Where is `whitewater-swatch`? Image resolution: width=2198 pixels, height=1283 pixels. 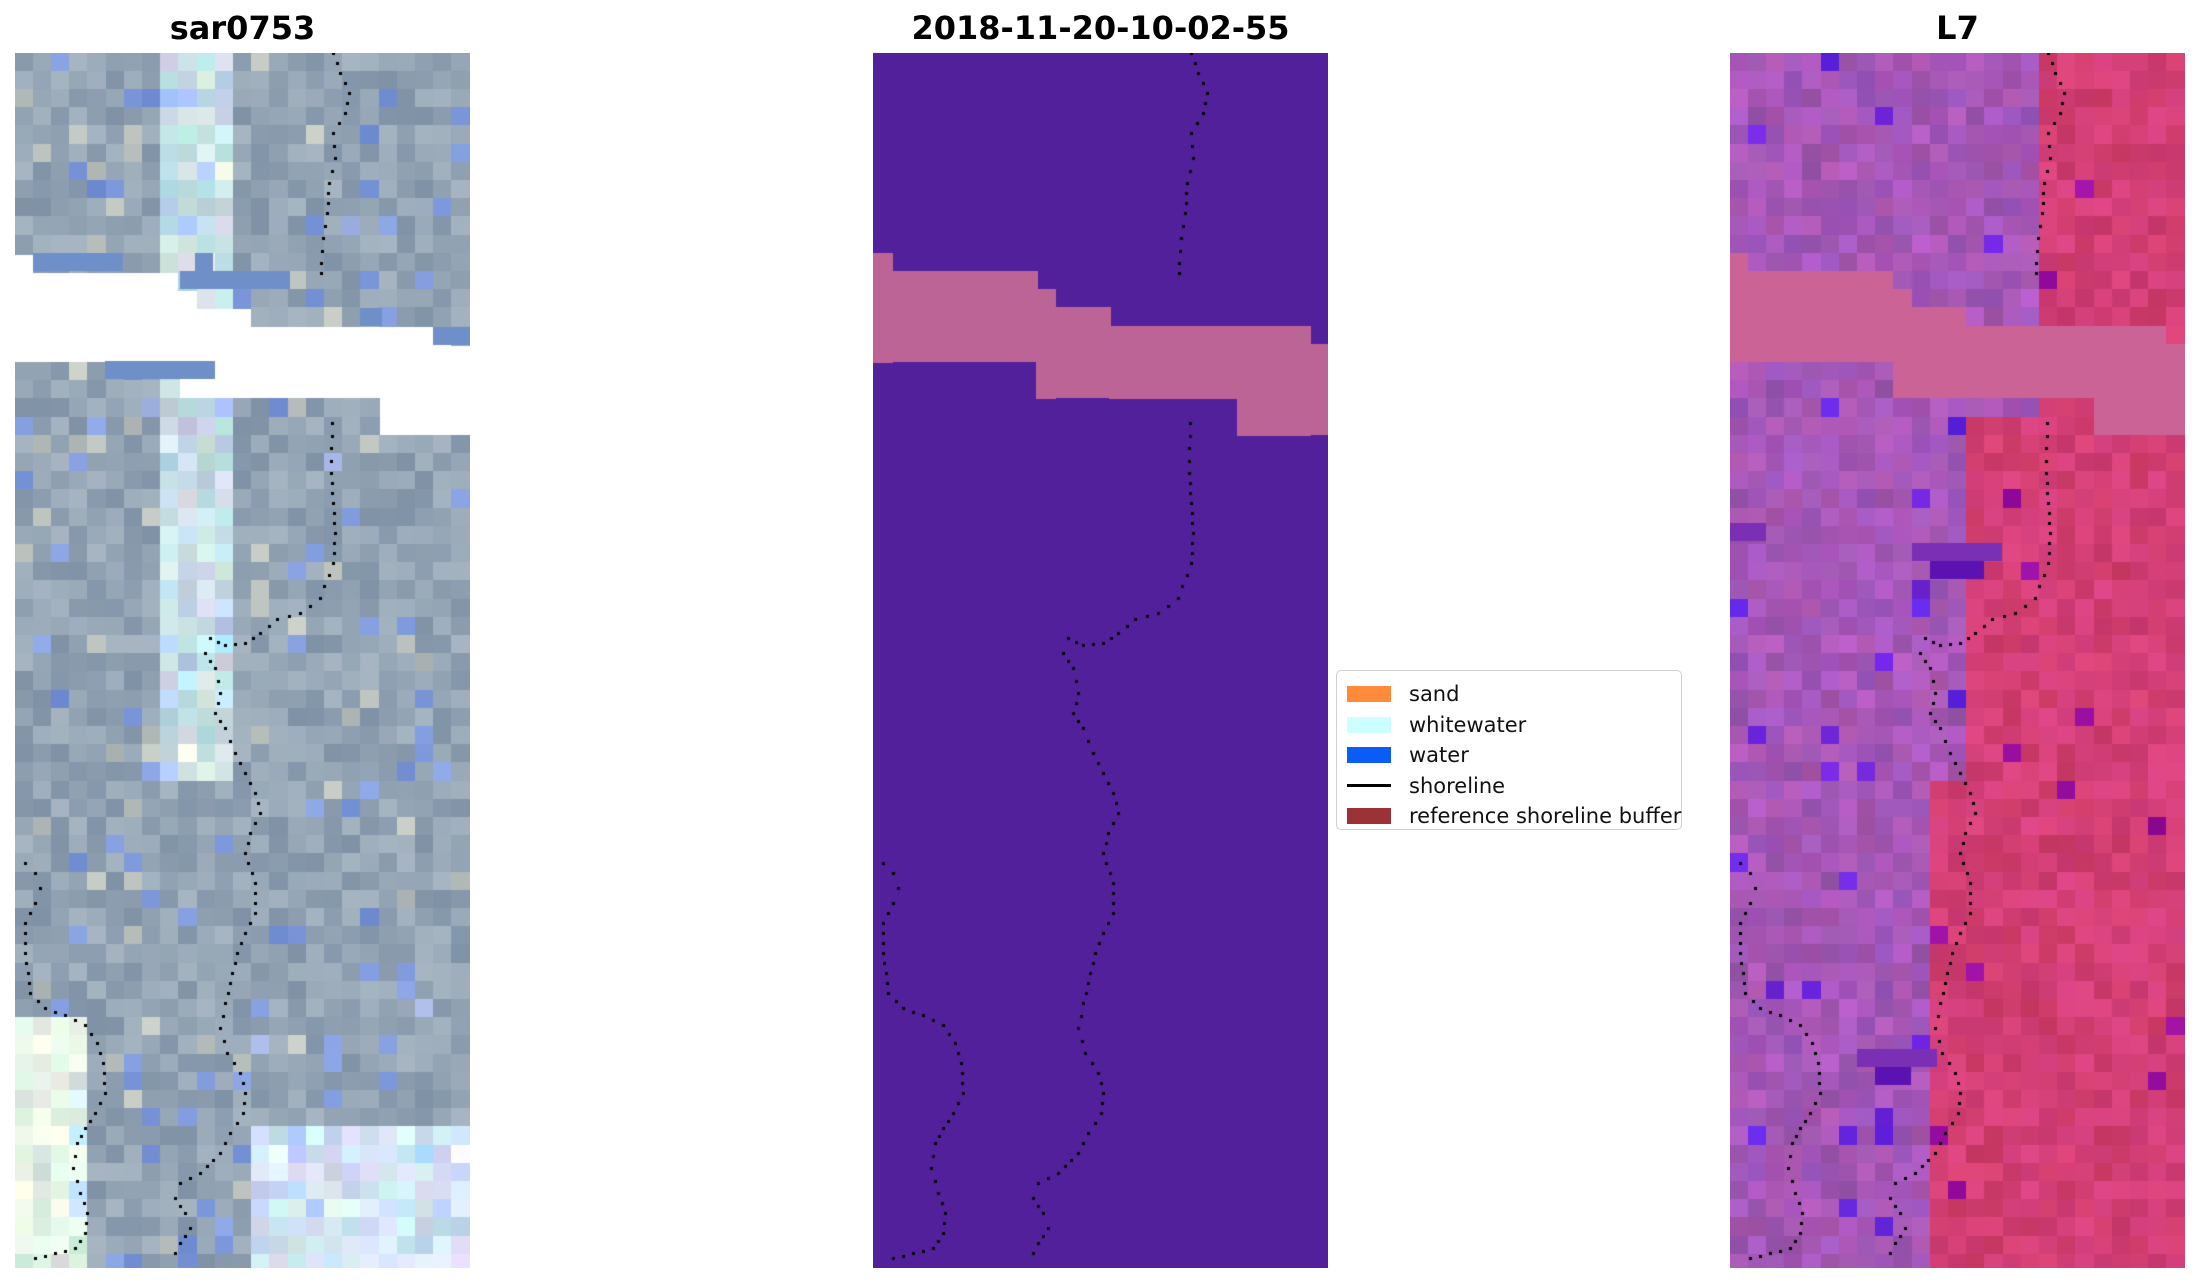
whitewater-swatch is located at coordinates (1369, 724).